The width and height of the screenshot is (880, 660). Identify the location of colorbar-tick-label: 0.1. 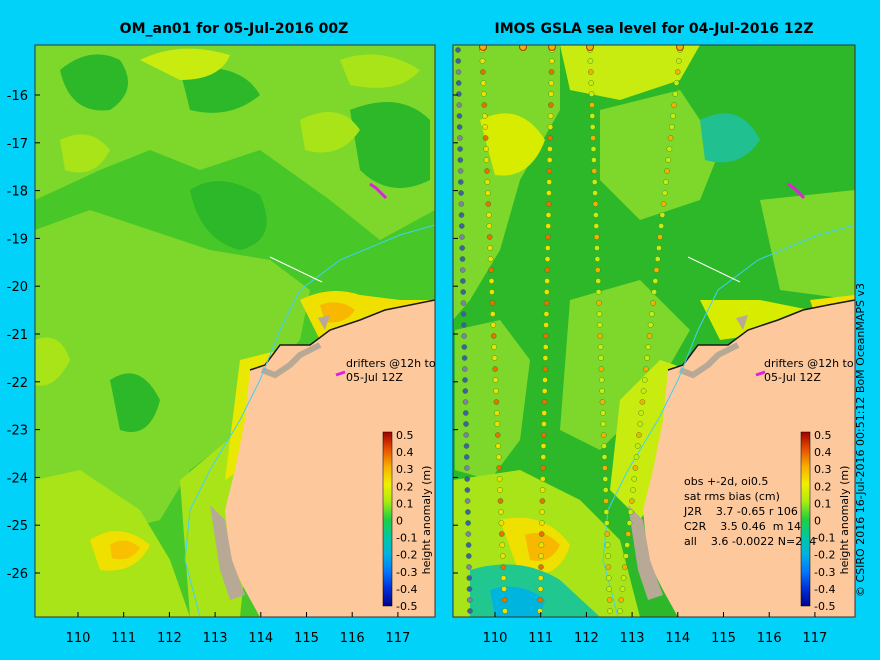
(823, 503).